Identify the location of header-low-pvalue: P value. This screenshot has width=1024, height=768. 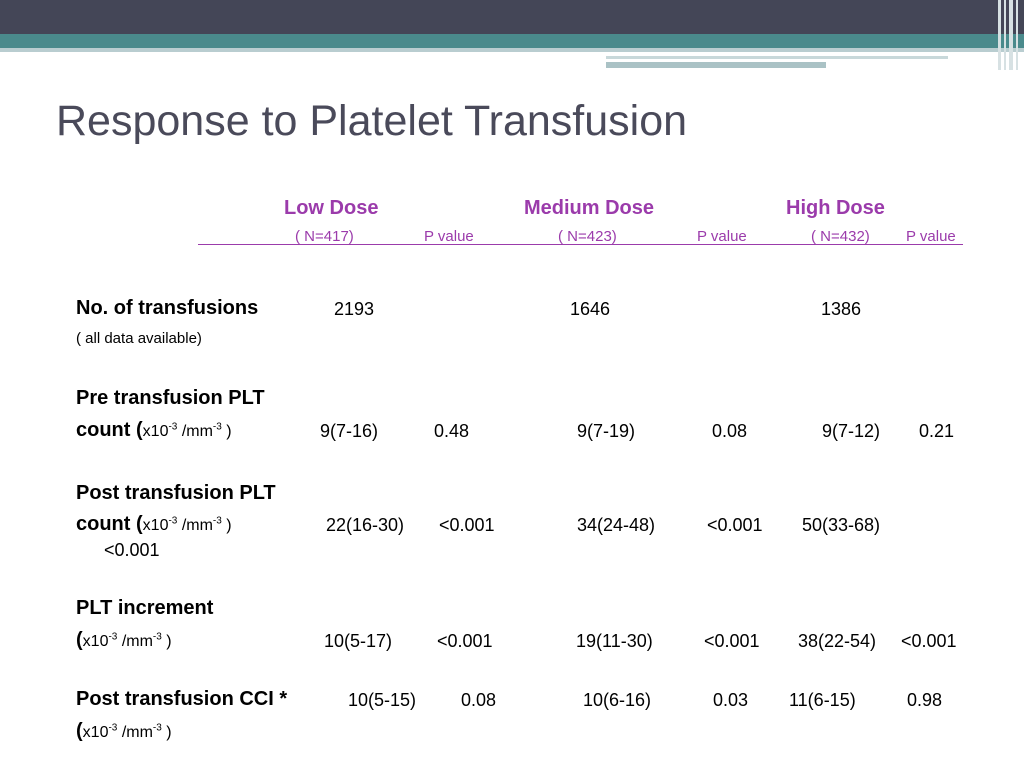
(449, 236).